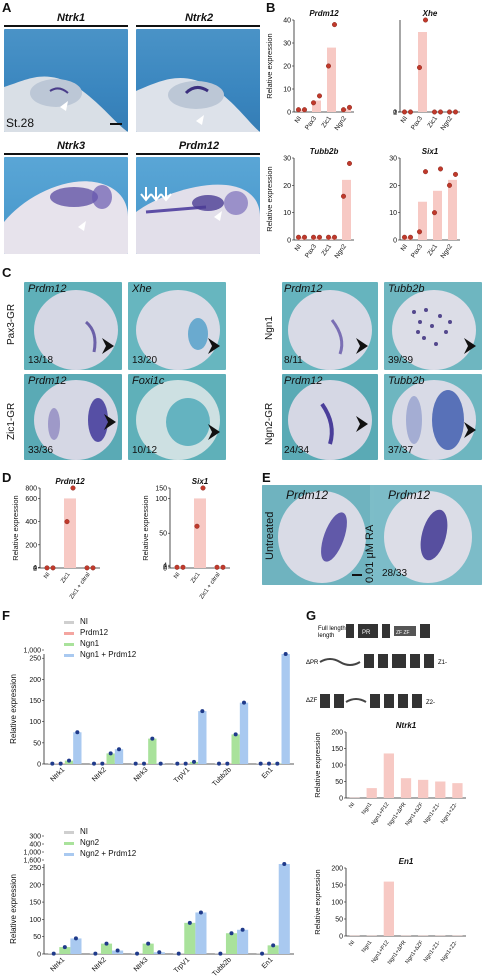 Image resolution: width=486 pixels, height=978 pixels. I want to click on tick-label: 250, so click(35, 659).